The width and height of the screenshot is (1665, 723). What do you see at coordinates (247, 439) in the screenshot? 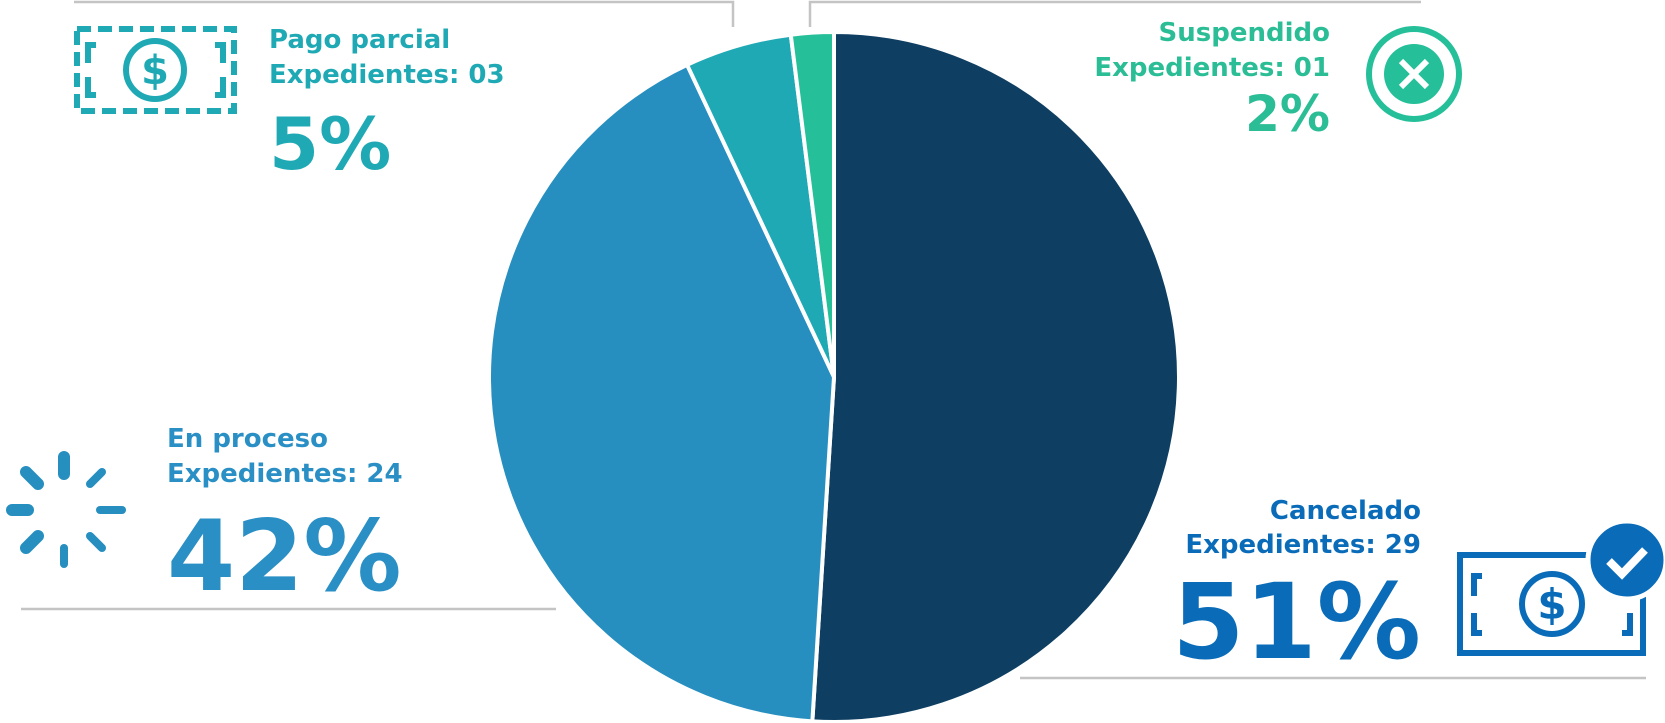
I see `category-label: En proceso` at bounding box center [247, 439].